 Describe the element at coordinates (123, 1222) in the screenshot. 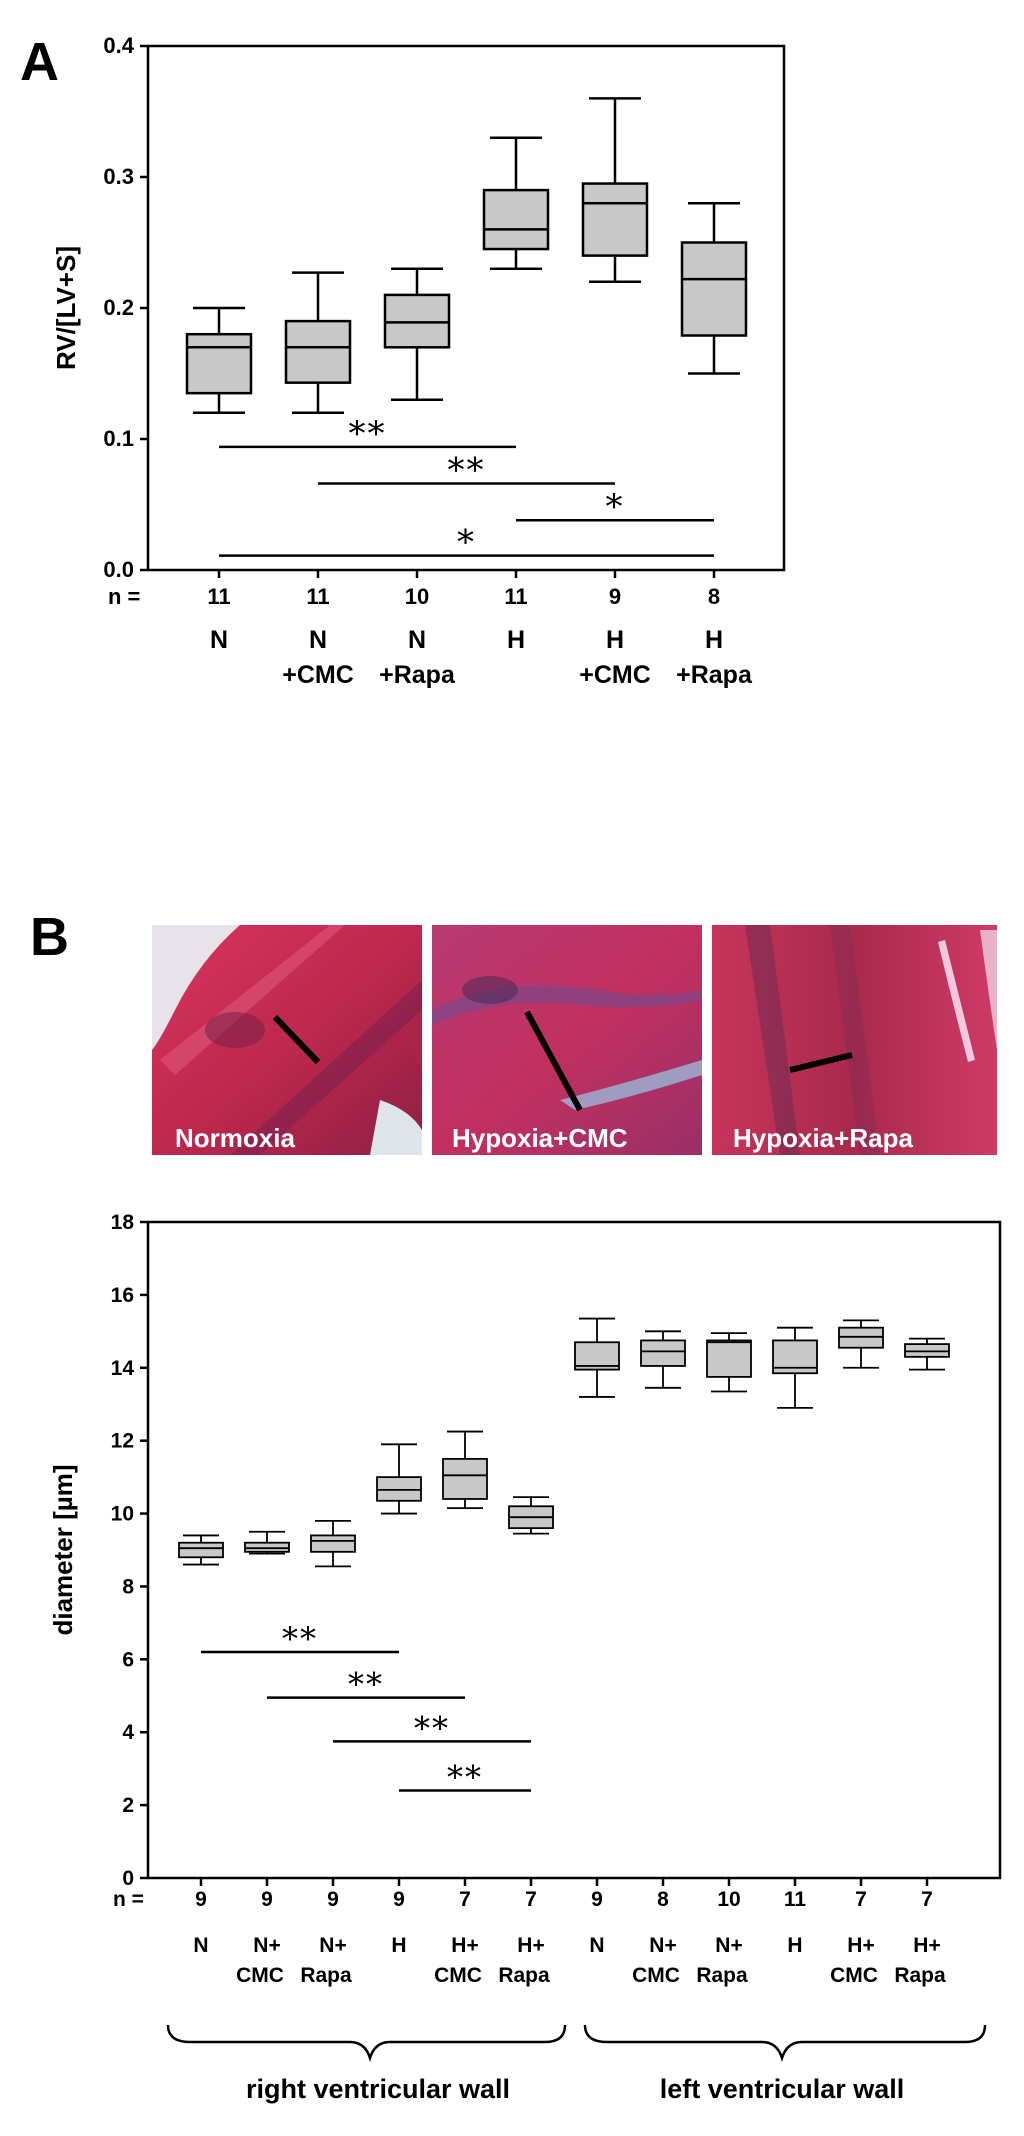

I see `y-tick-label: 18` at that location.